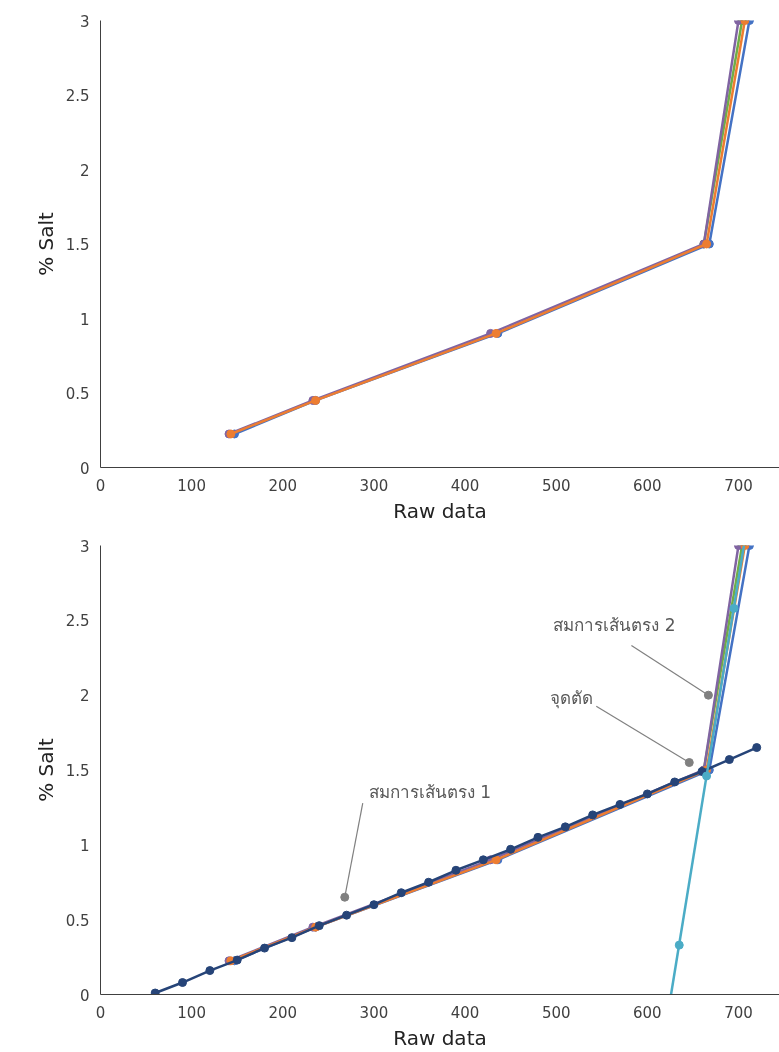 This screenshot has width=779, height=1052. Describe the element at coordinates (429, 792) in the screenshot. I see `annotation: สมการเส้นตรง 1` at that location.